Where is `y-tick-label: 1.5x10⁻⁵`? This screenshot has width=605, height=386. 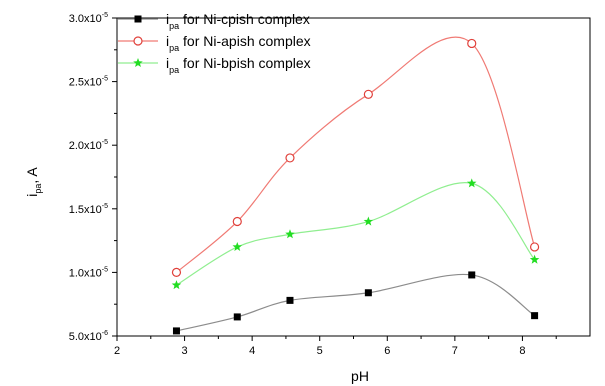 y-tick-label: 1.5x10⁻⁵ is located at coordinates (88, 209).